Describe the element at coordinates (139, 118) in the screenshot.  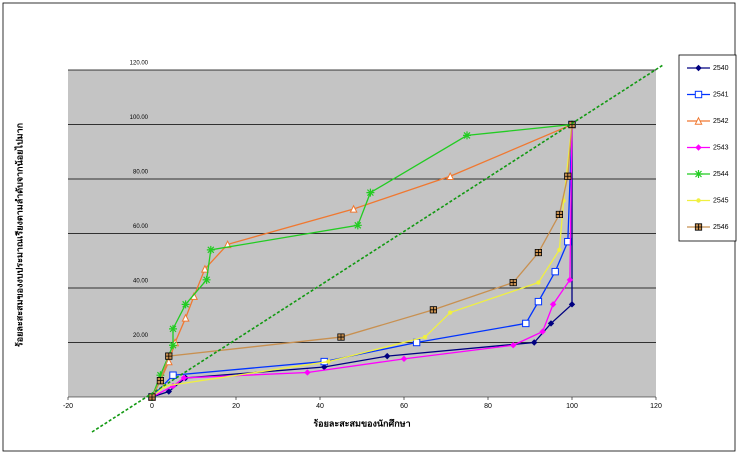
I see `y-tick-label: 100.00` at that location.